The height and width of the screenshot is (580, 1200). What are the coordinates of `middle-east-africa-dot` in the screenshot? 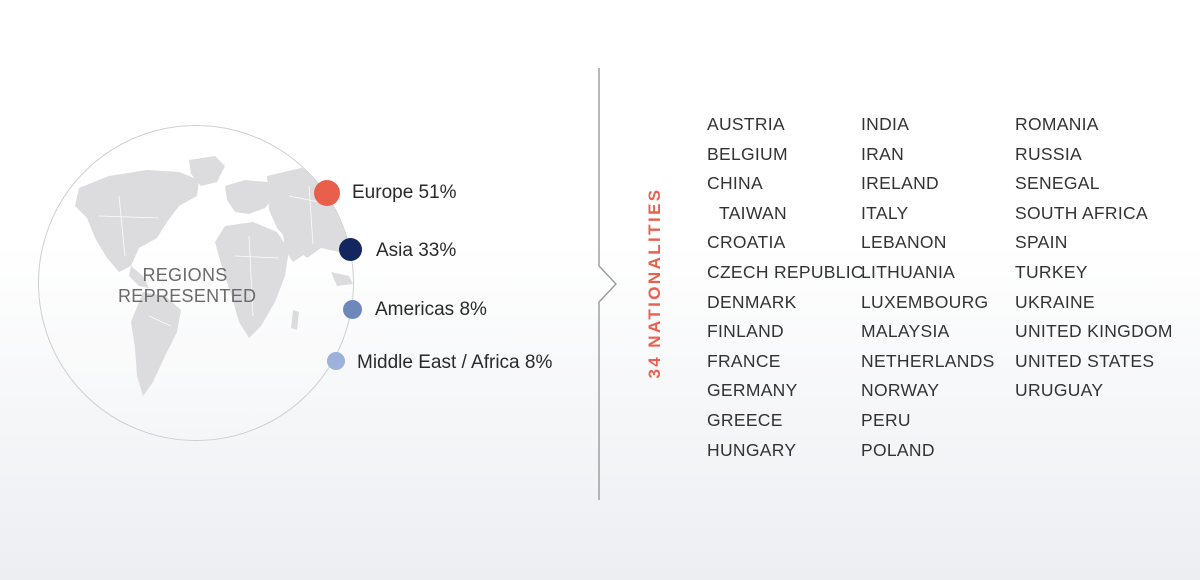 It's located at (336, 361).